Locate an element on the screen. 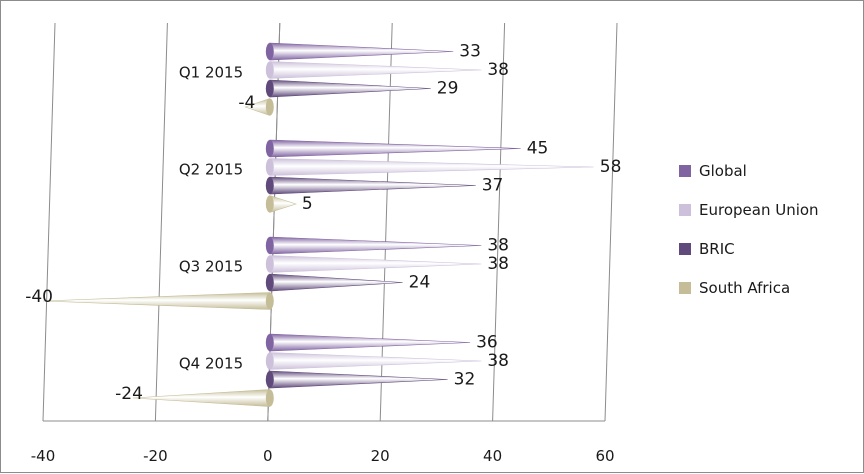  legend-item-european-union: European Union is located at coordinates (769, 210).